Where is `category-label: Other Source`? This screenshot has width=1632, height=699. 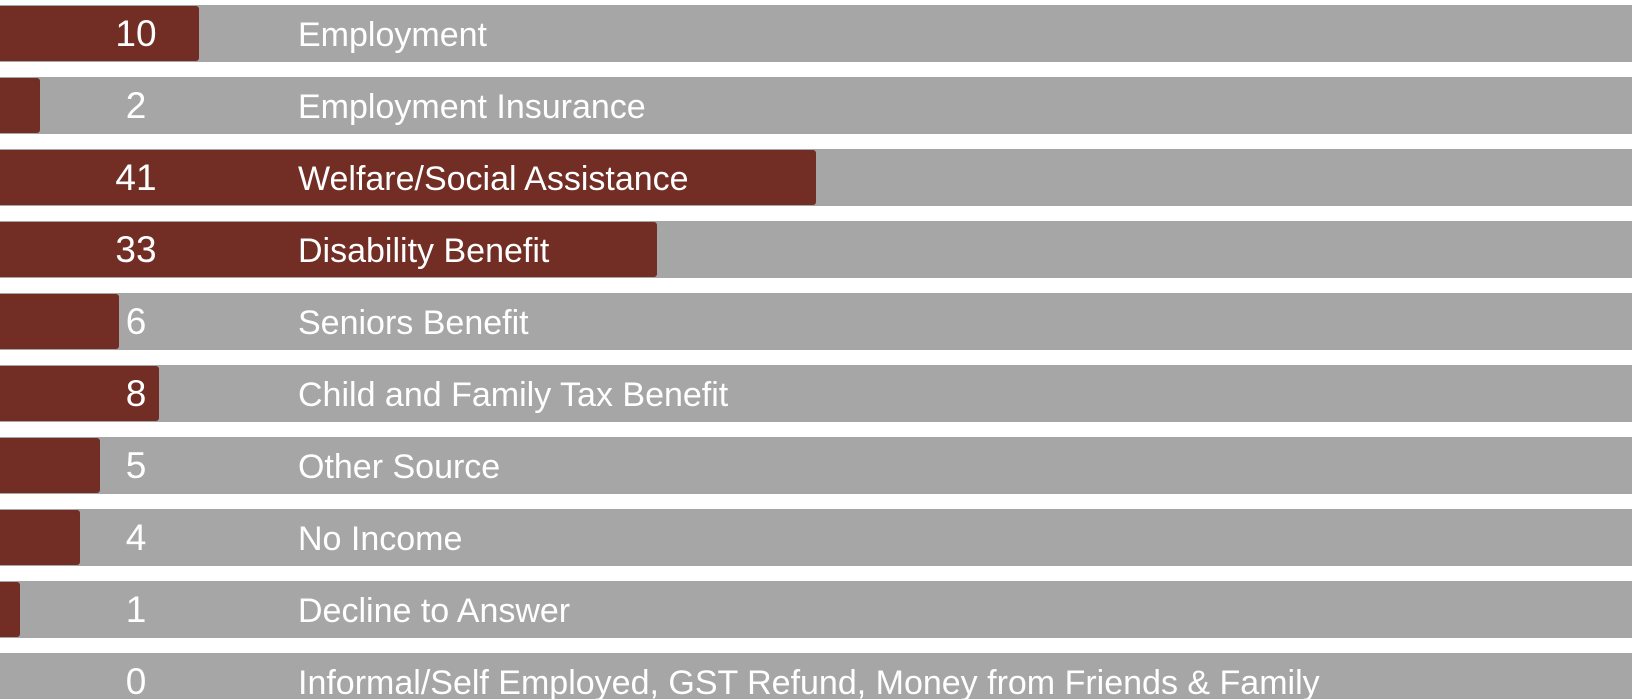
category-label: Other Source is located at coordinates (399, 467).